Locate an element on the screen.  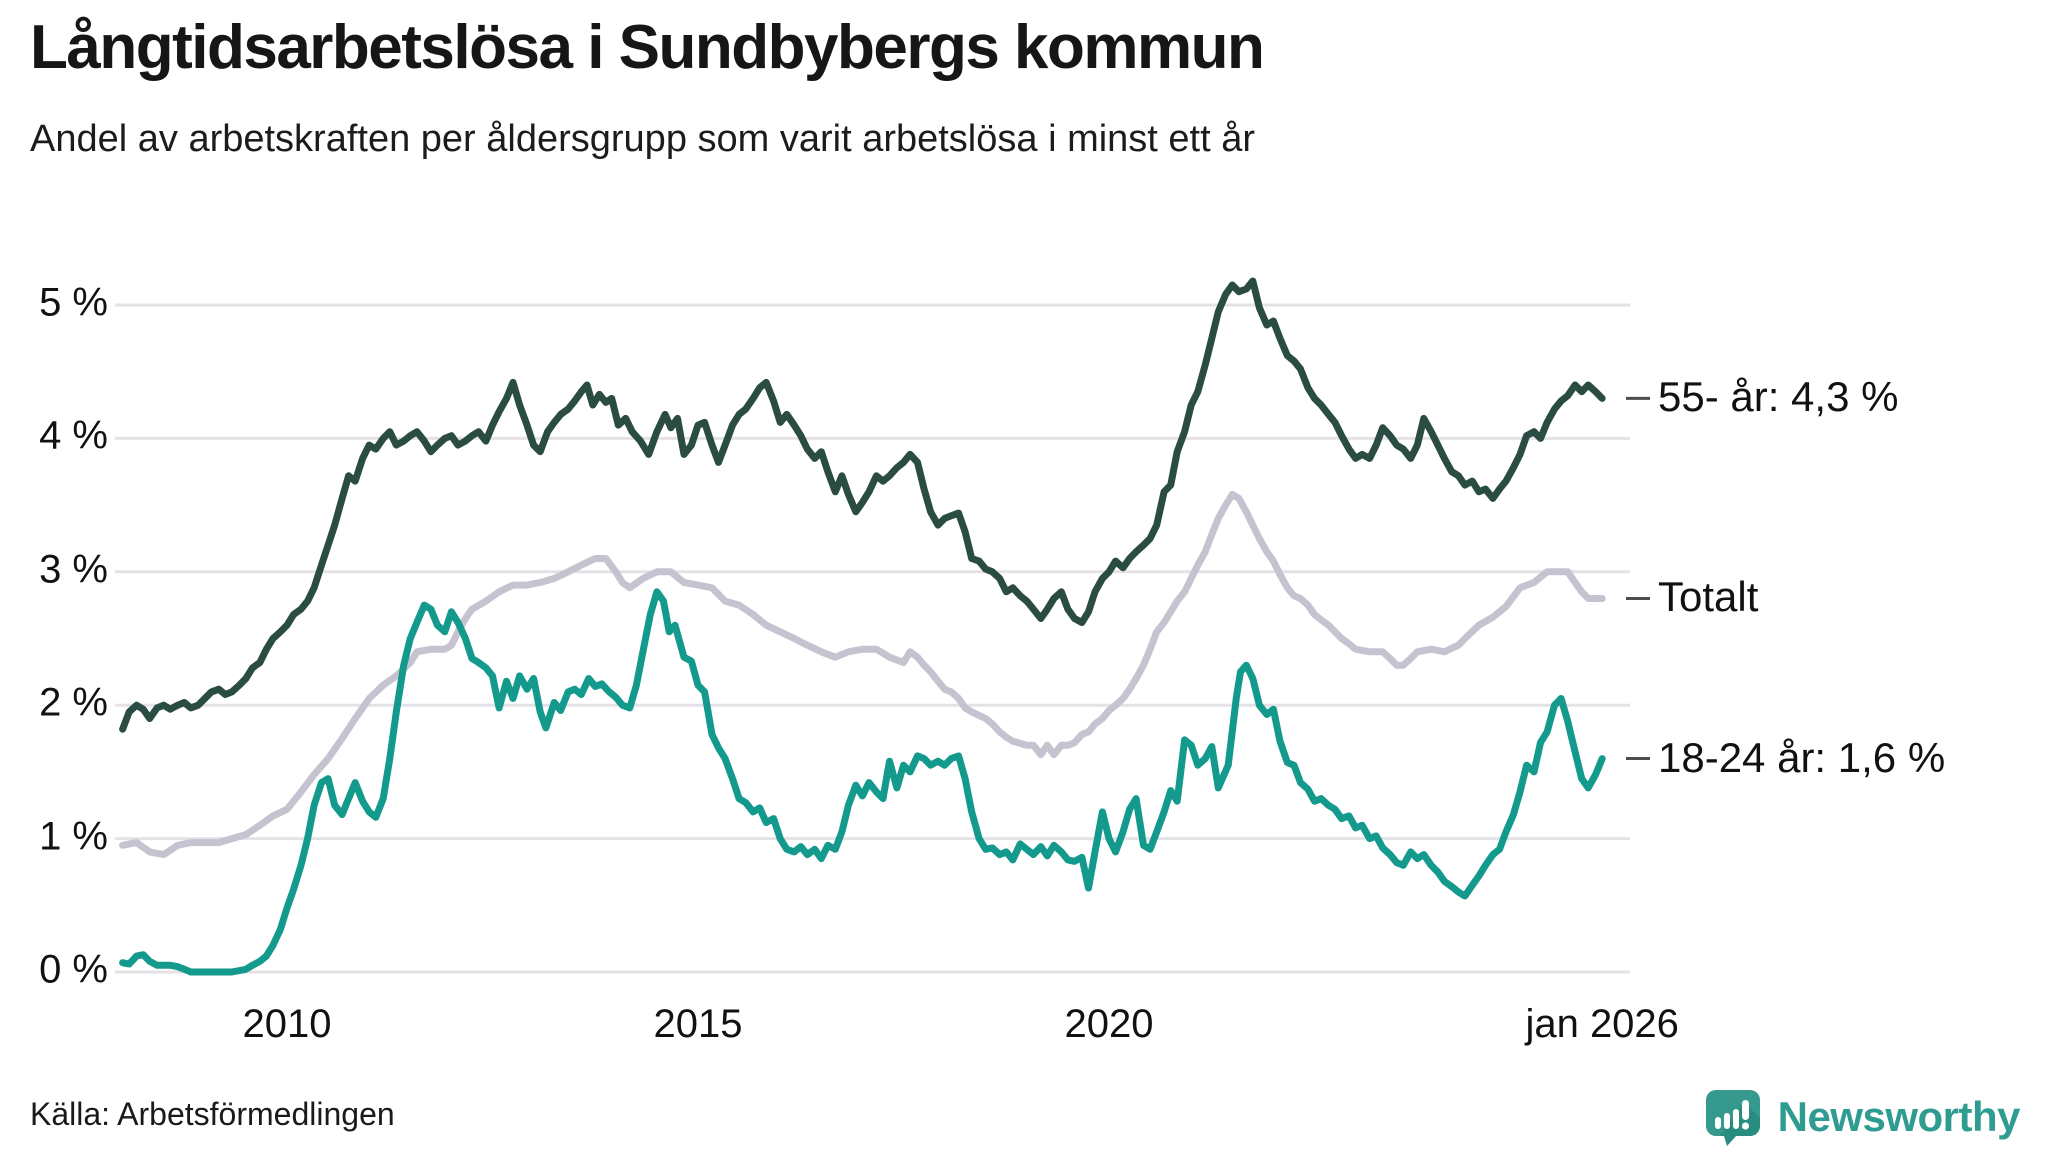
x-tick-label: 2010 is located at coordinates (287, 1024).